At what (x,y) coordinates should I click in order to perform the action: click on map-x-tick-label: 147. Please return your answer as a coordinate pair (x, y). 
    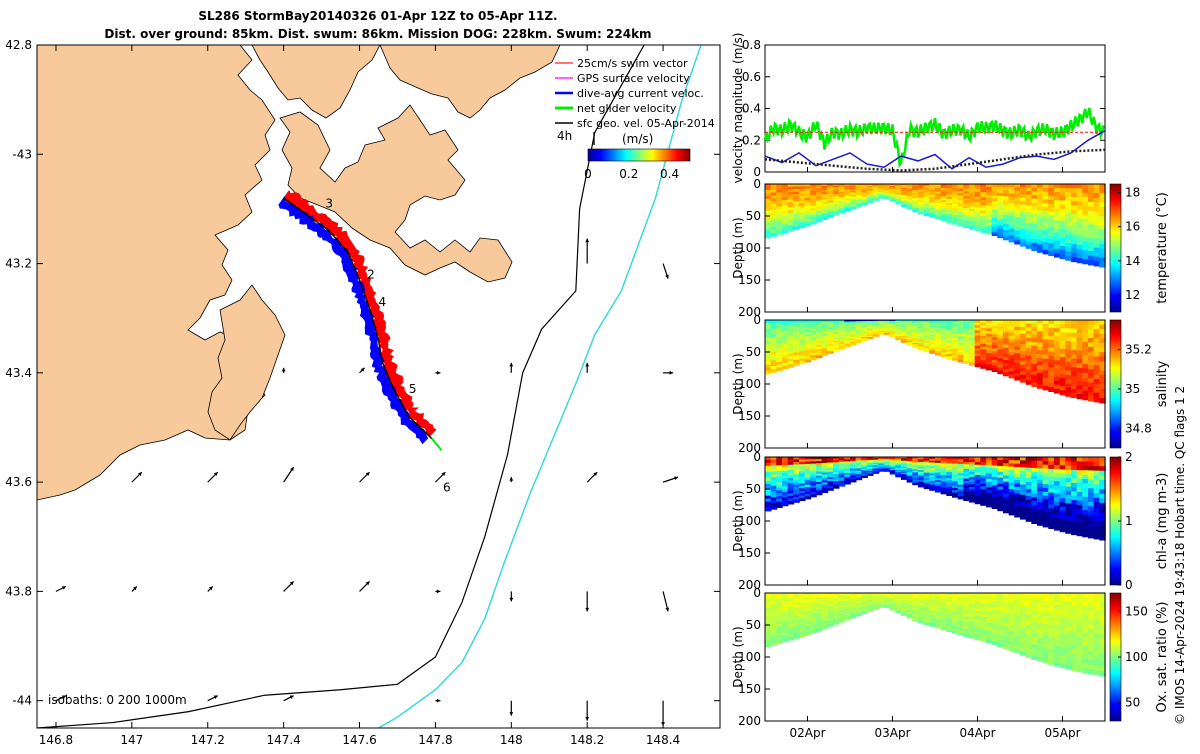
    Looking at the image, I should click on (131, 740).